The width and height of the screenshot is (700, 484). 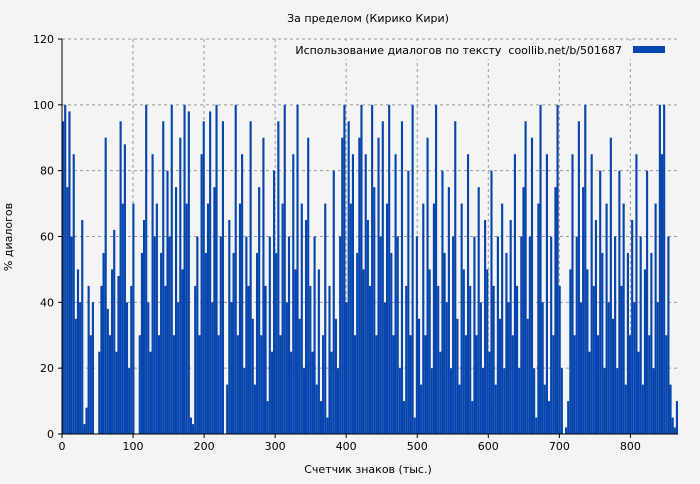 I want to click on x-tick-label: 100, so click(x=133, y=446).